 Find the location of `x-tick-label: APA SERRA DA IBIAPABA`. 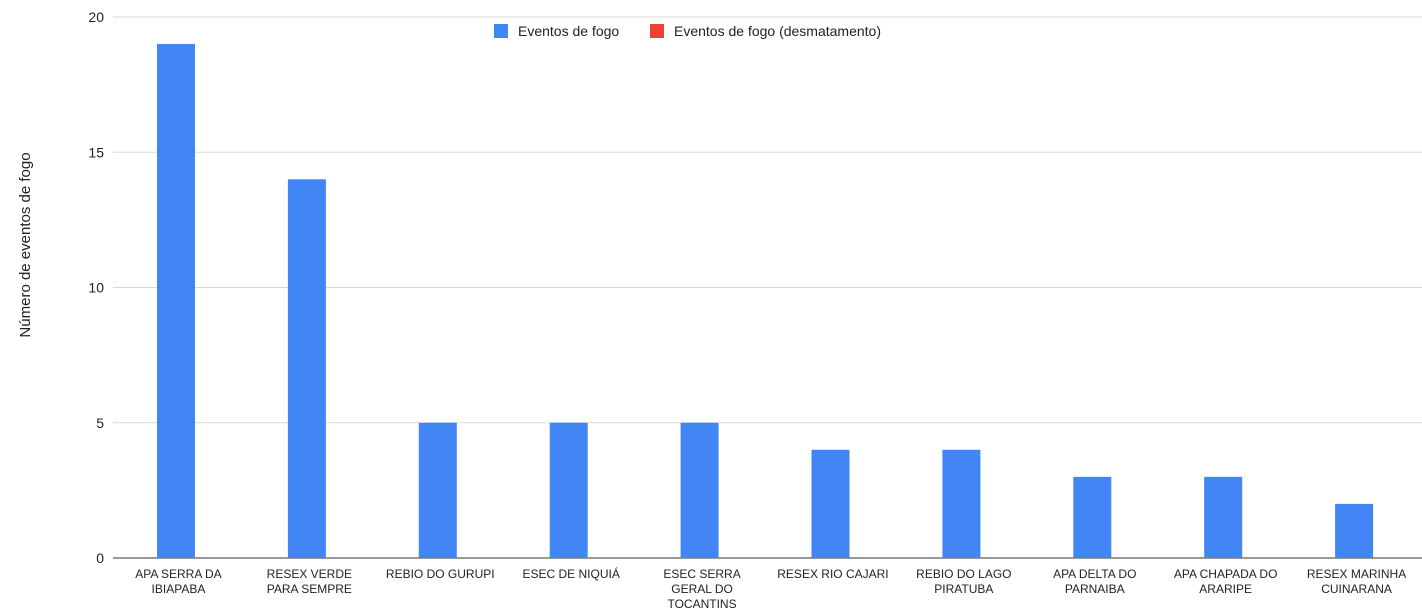

x-tick-label: APA SERRA DA IBIAPABA is located at coordinates (178, 581).